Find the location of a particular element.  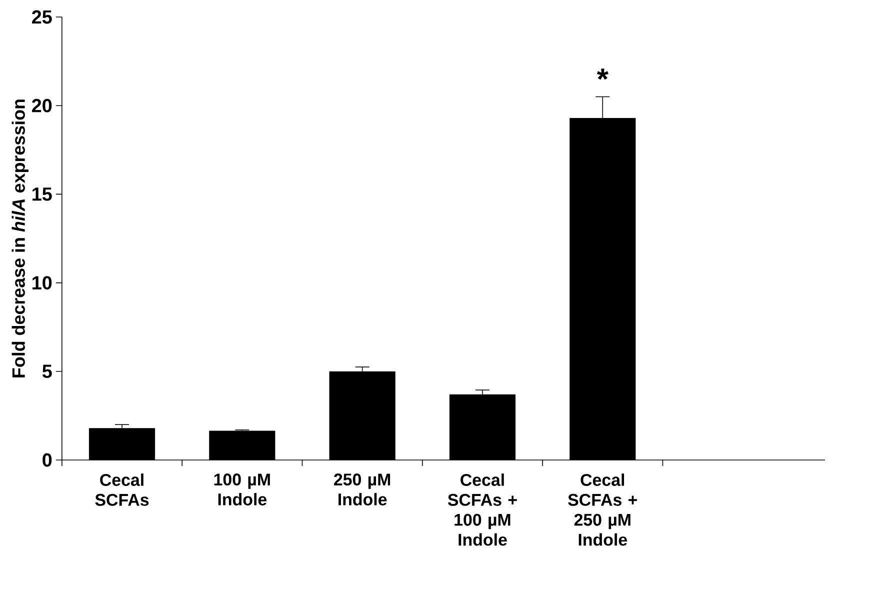

y-tick-label: 25 is located at coordinates (42, 17).